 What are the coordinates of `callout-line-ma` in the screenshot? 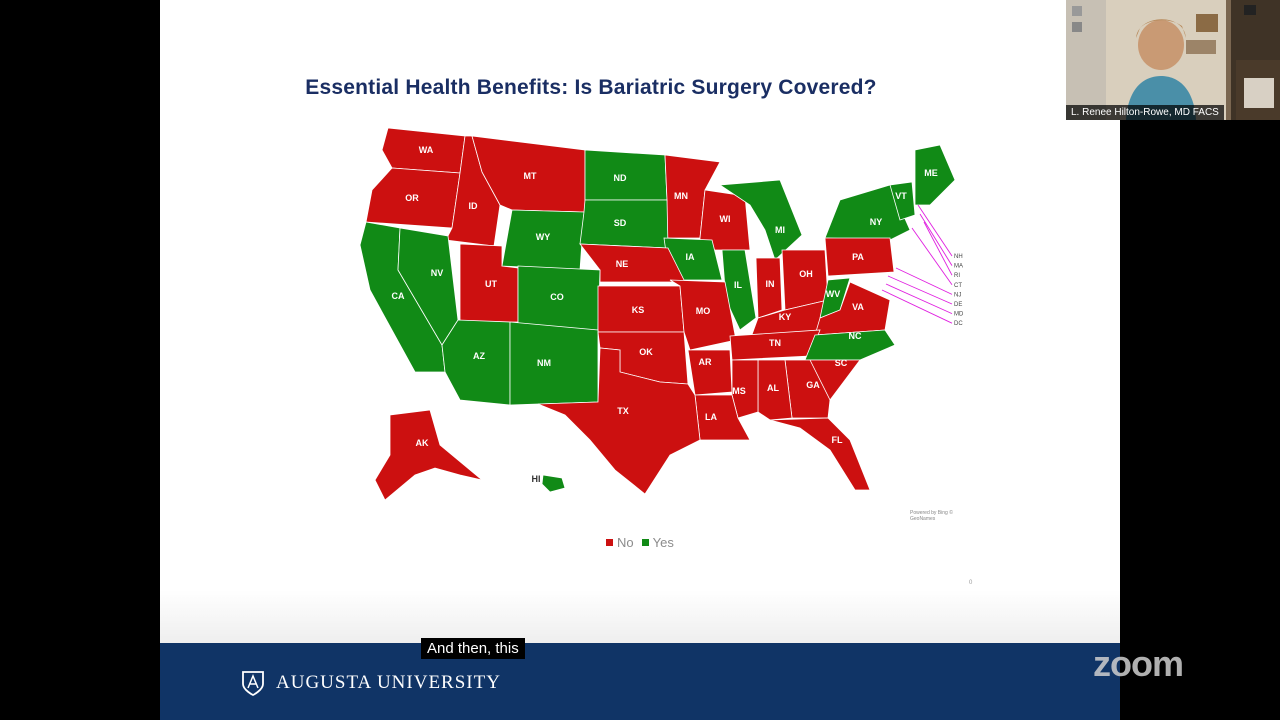 It's located at (936, 239).